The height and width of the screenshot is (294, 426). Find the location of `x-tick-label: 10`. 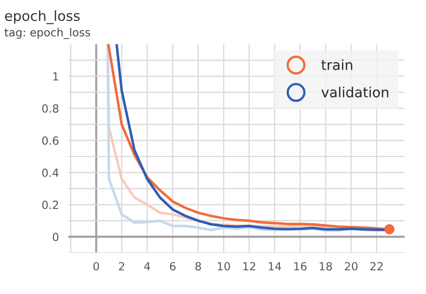

x-tick-label: 10 is located at coordinates (224, 266).